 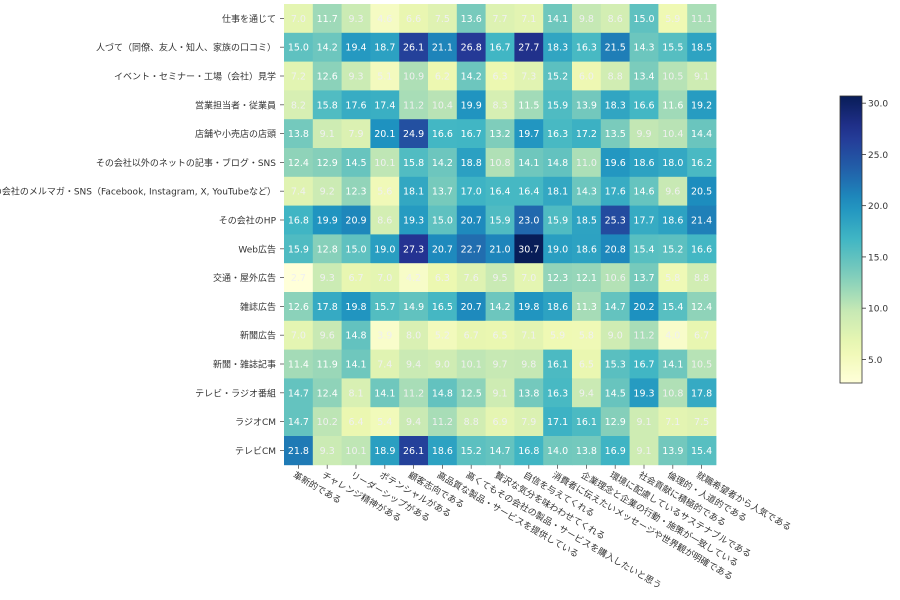 What do you see at coordinates (557, 393) in the screenshot?
I see `cell-value-label: 16.3` at bounding box center [557, 393].